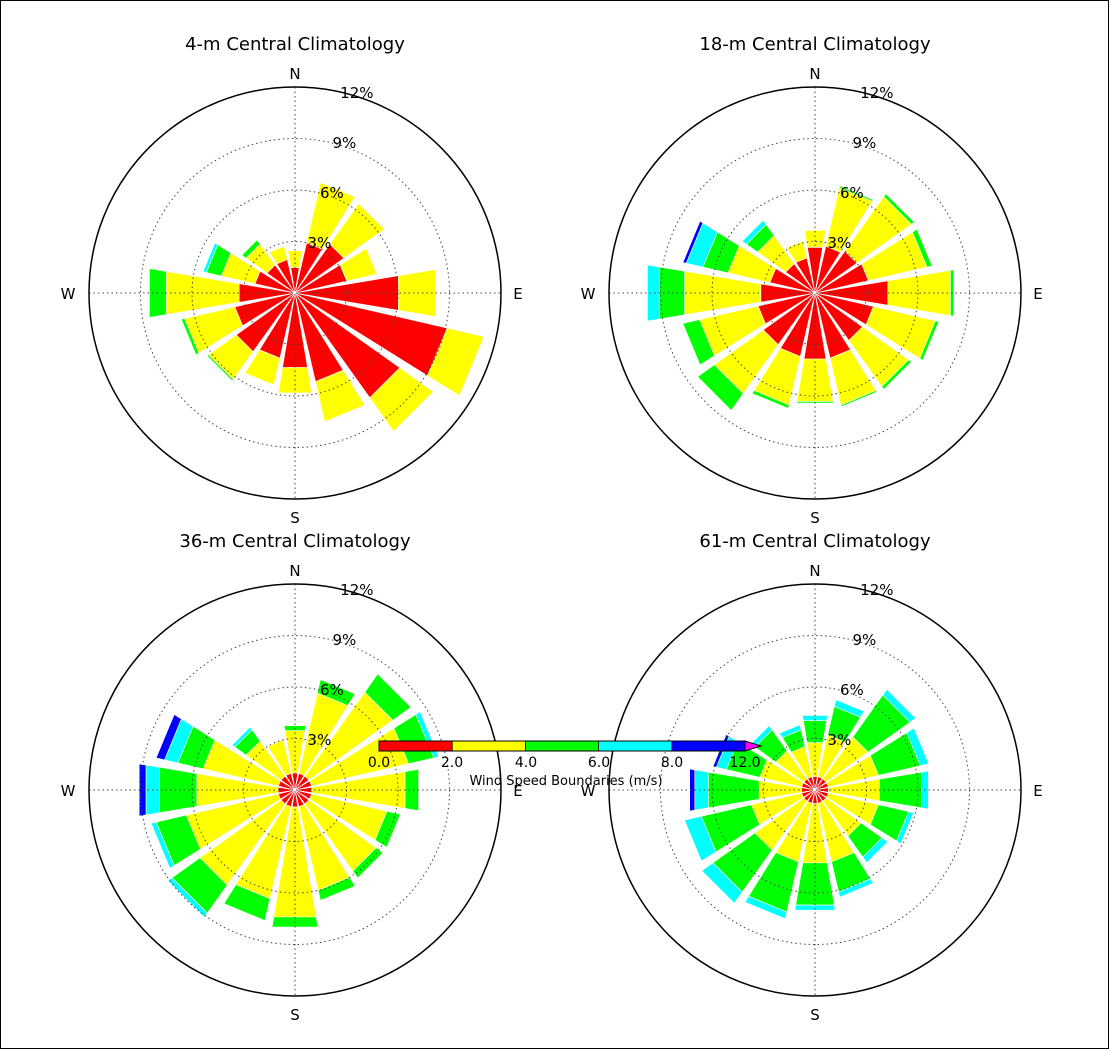  What do you see at coordinates (922, 248) in the screenshot?
I see `bar-dir-67.5-bin-2` at bounding box center [922, 248].